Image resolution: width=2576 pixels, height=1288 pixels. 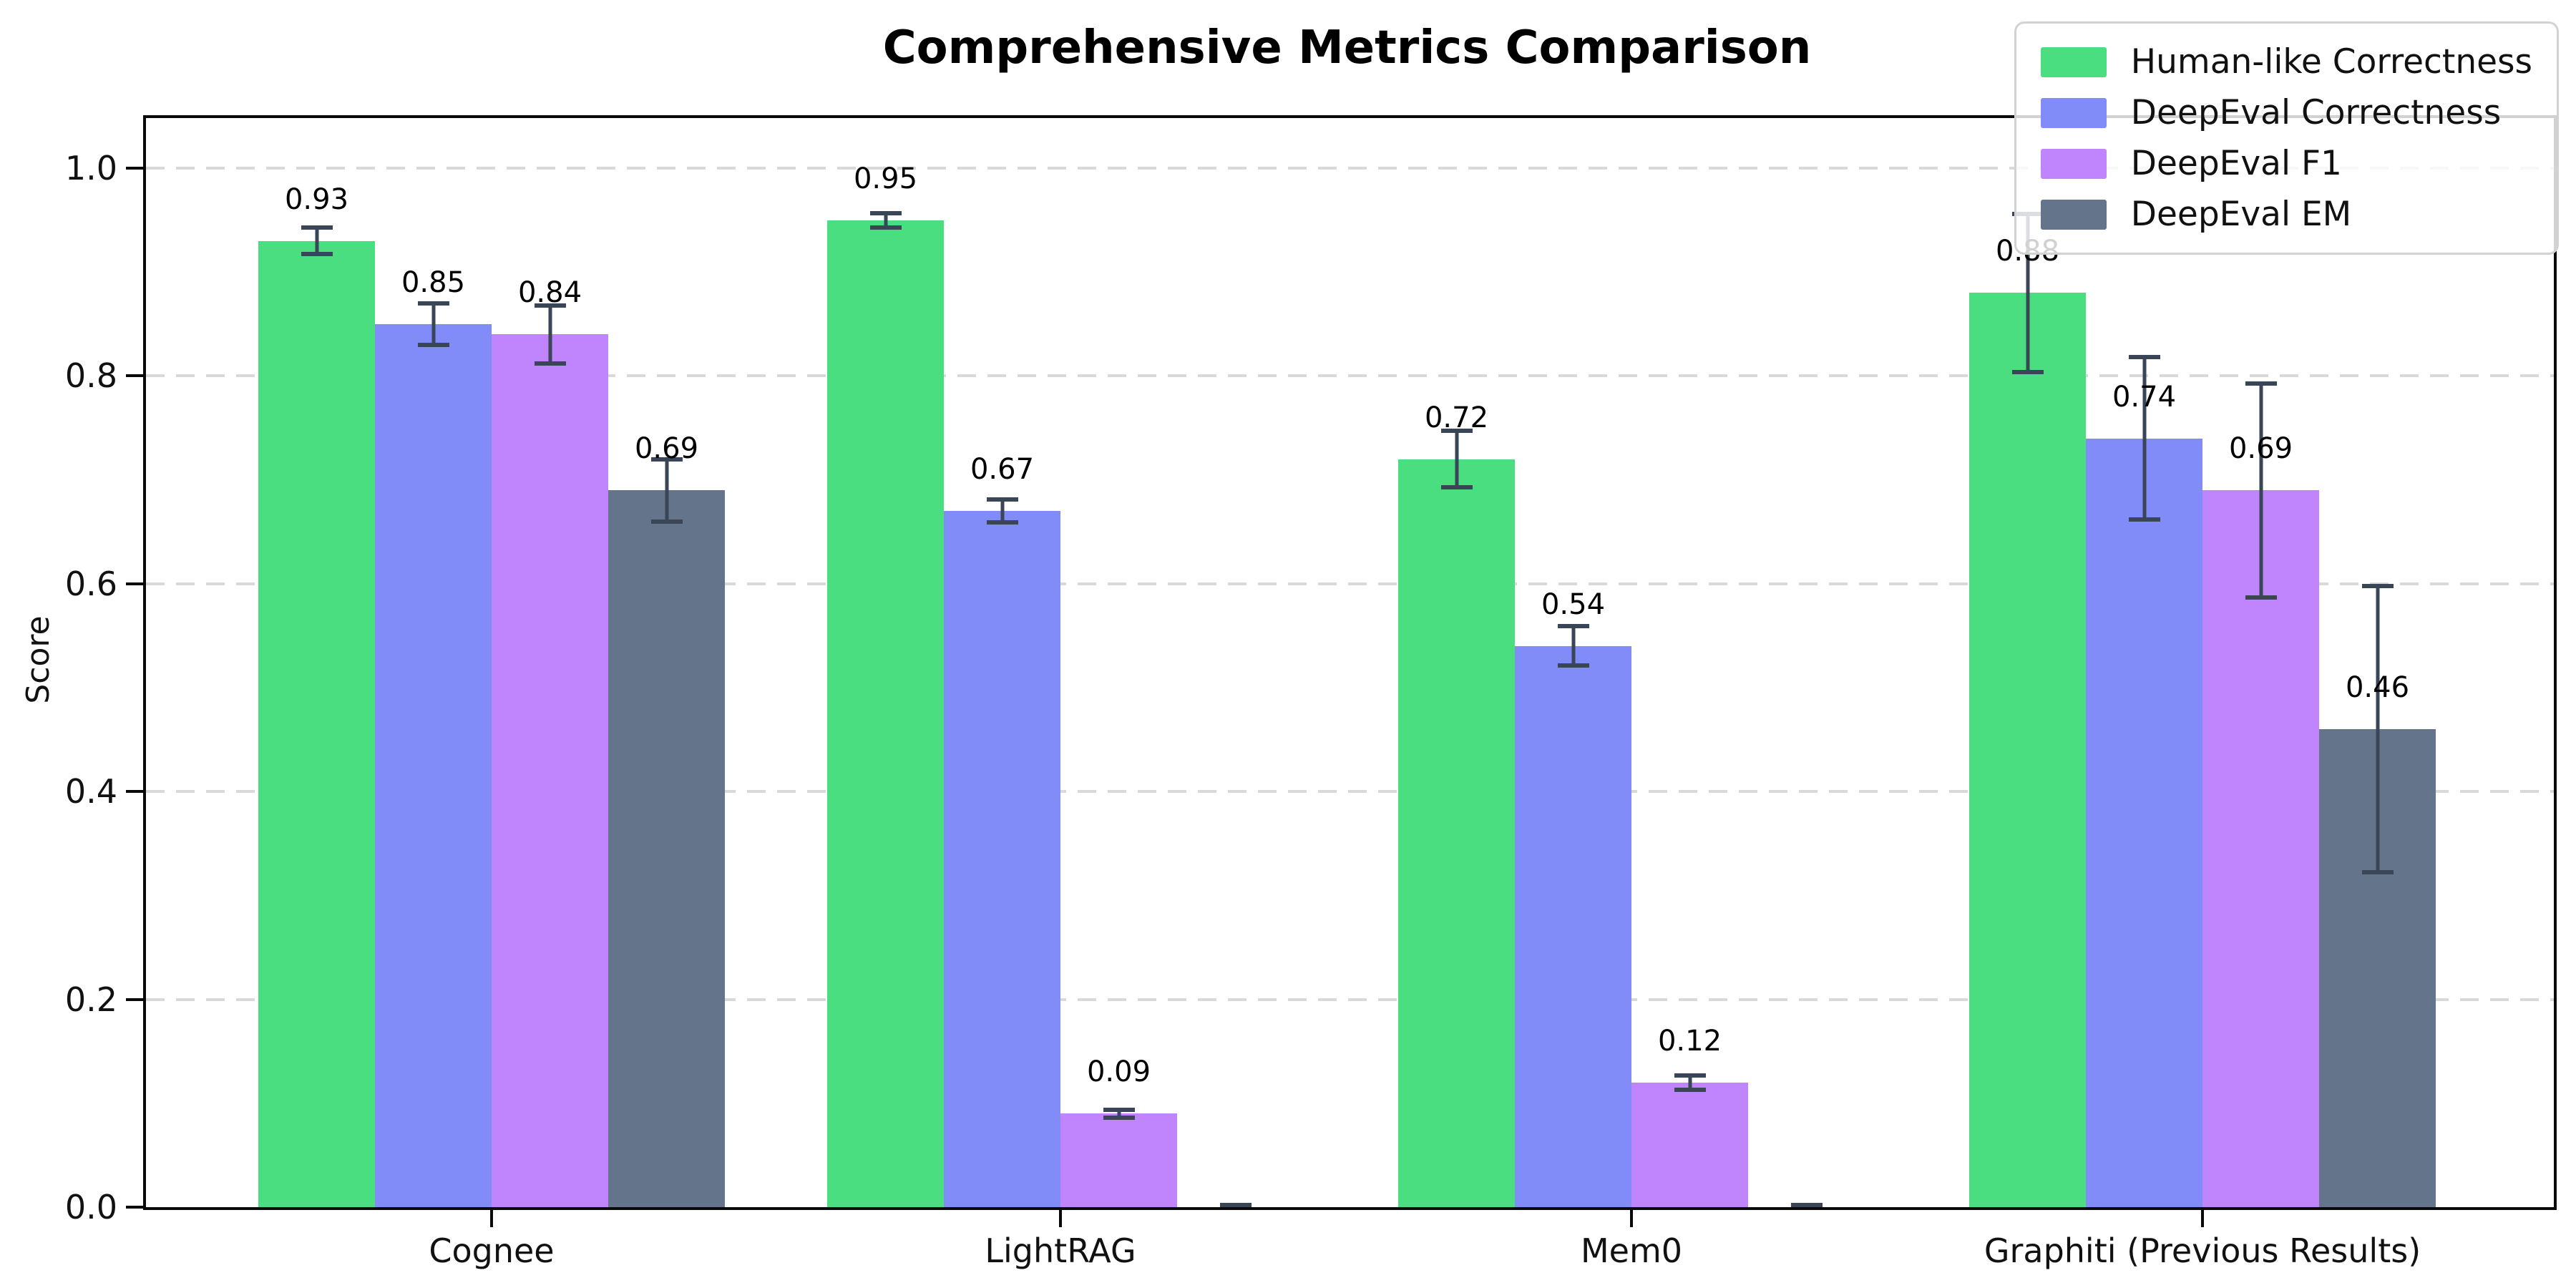 I want to click on bar-deepeval-f1-graphiti-previous-results, so click(x=2260, y=848).